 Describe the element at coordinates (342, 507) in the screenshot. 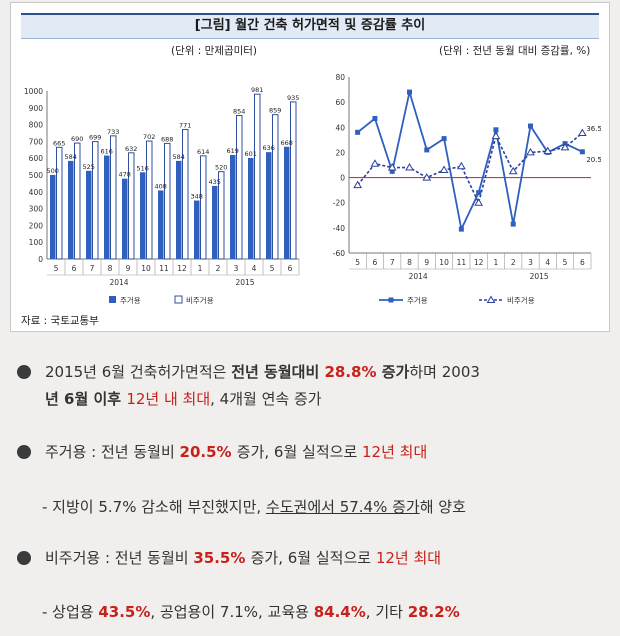

I see `bullet-text-segment: 수도권에서 57.4% 증가` at that location.